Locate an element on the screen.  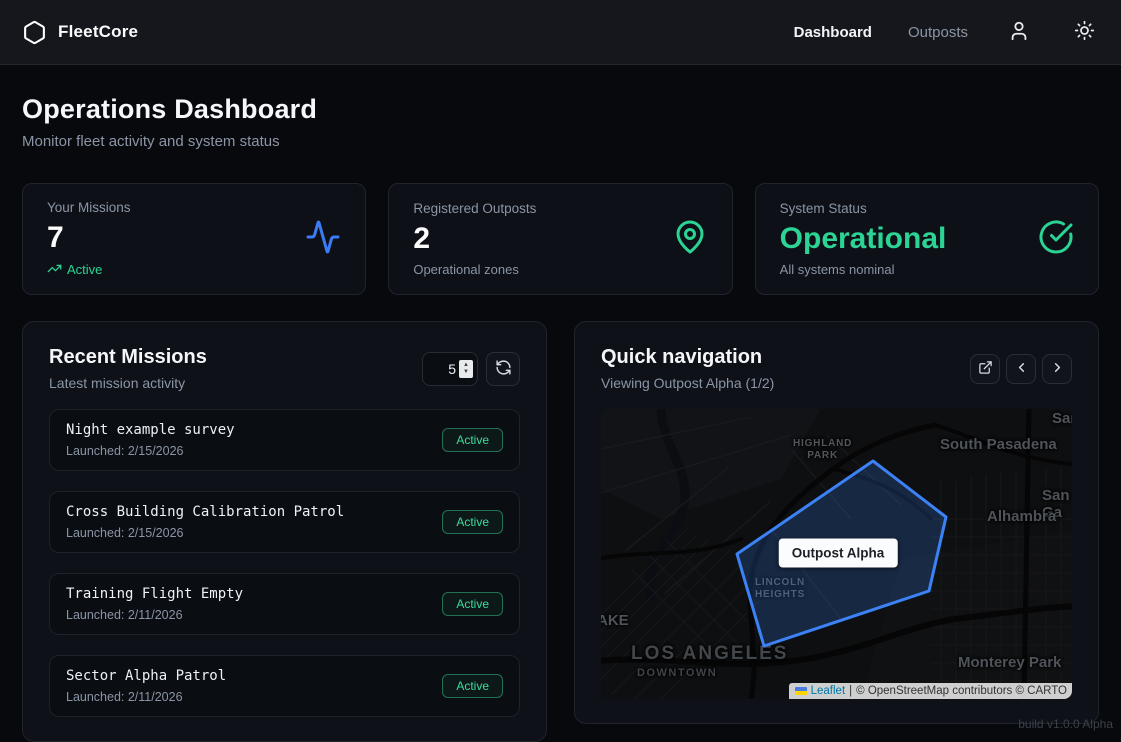
stat-value: Operational is located at coordinates (863, 238).